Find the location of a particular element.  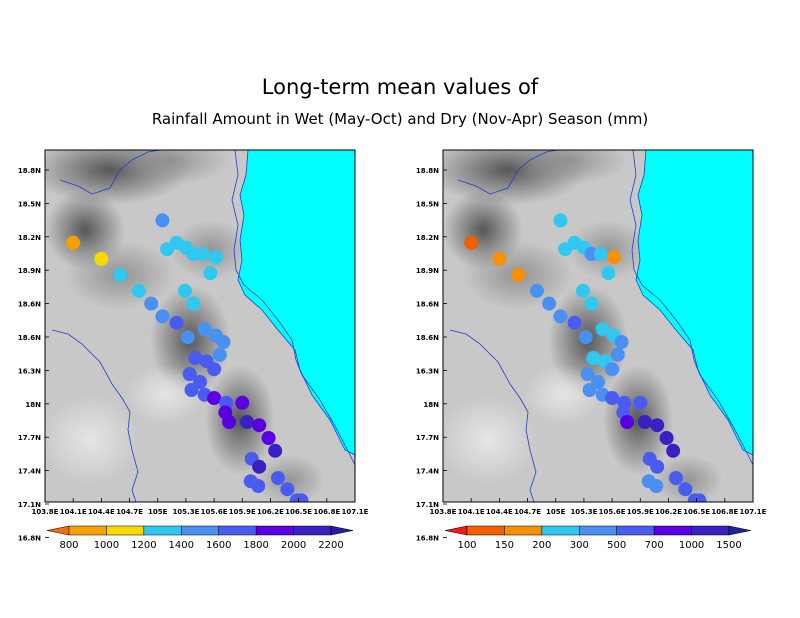

lon-tick-label: 105E is located at coordinates (556, 512).